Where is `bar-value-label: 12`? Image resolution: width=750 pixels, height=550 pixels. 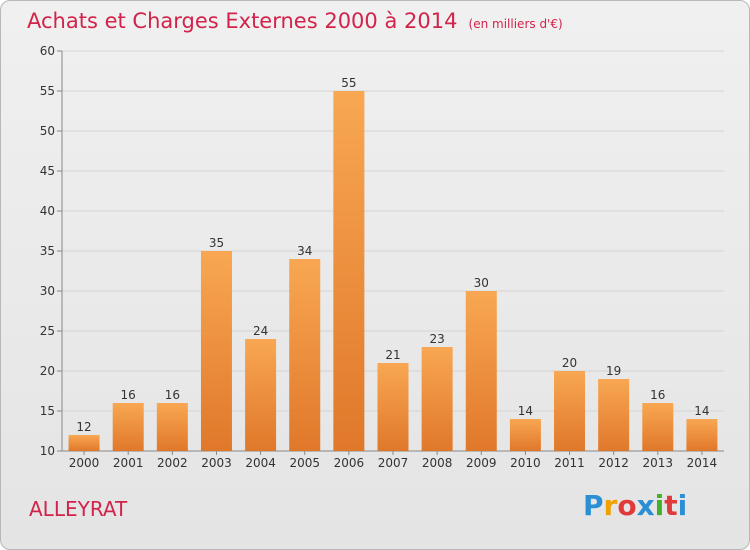 bar-value-label: 12 is located at coordinates (83, 427).